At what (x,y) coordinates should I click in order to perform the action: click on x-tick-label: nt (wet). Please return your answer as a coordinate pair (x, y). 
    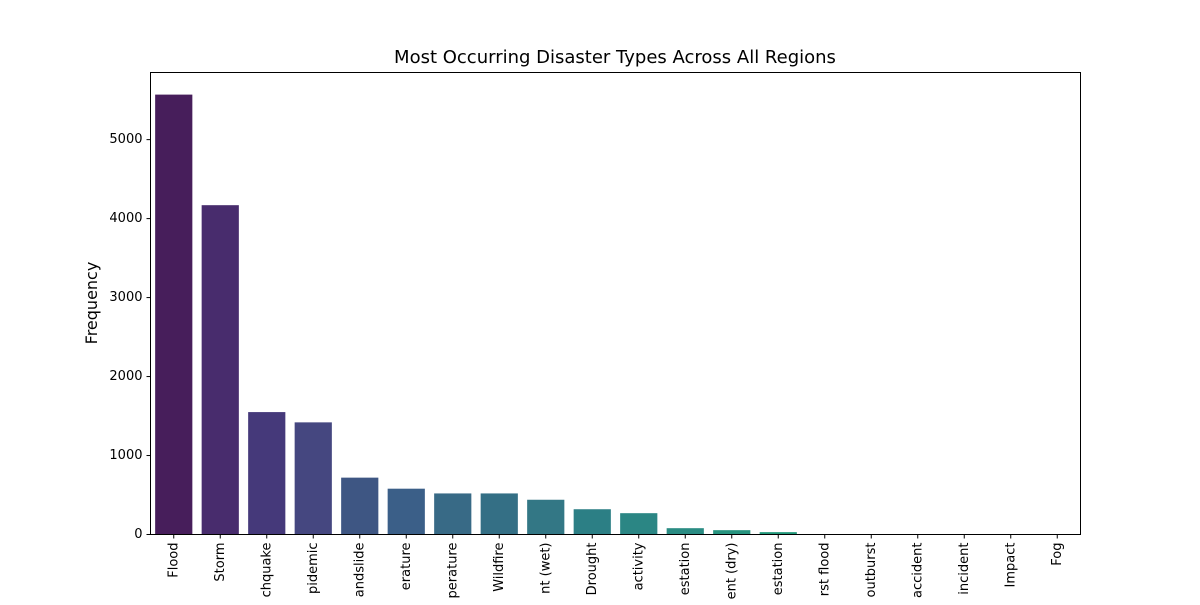
    Looking at the image, I should click on (545, 568).